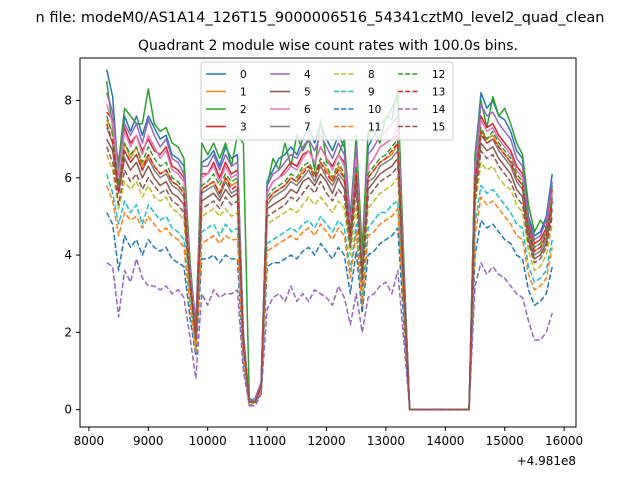 The width and height of the screenshot is (640, 484). What do you see at coordinates (438, 75) in the screenshot?
I see `legend-label: 12` at bounding box center [438, 75].